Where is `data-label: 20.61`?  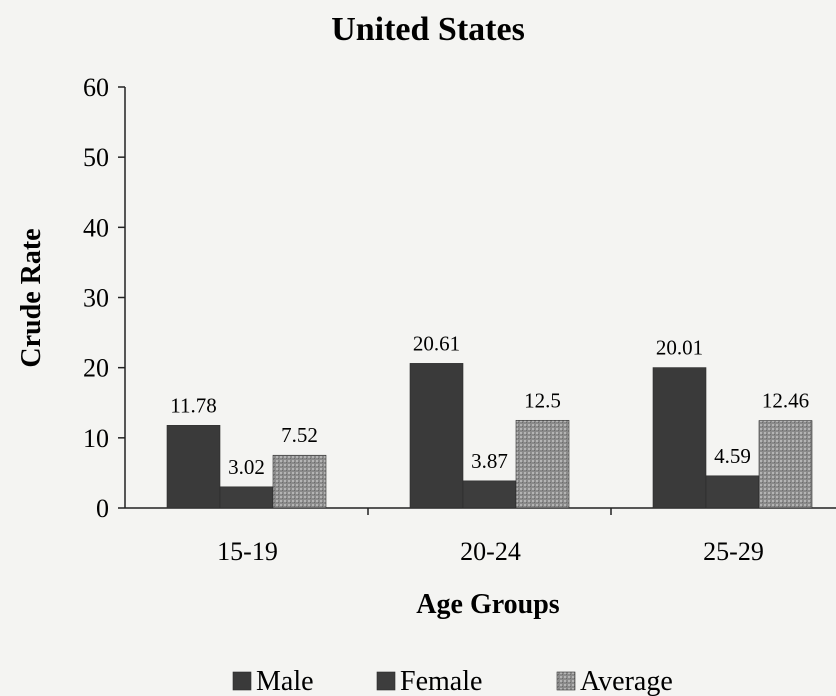 data-label: 20.61 is located at coordinates (436, 343).